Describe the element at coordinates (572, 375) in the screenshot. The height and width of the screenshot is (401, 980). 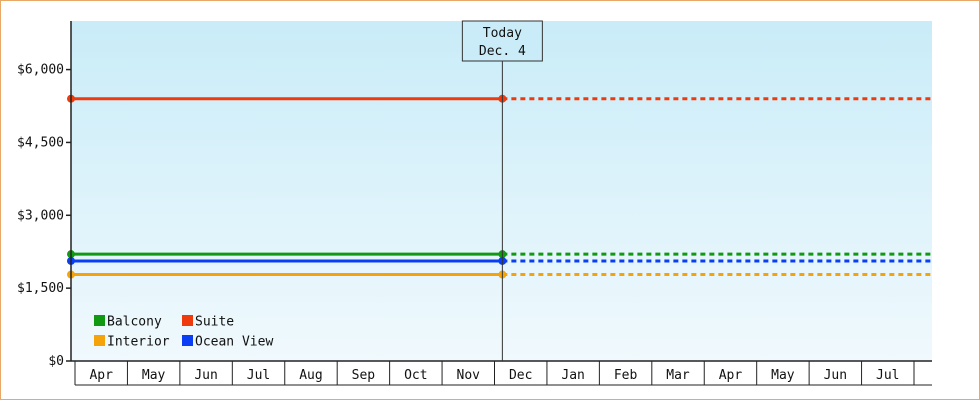
I see `x-tick-label: Jan` at that location.